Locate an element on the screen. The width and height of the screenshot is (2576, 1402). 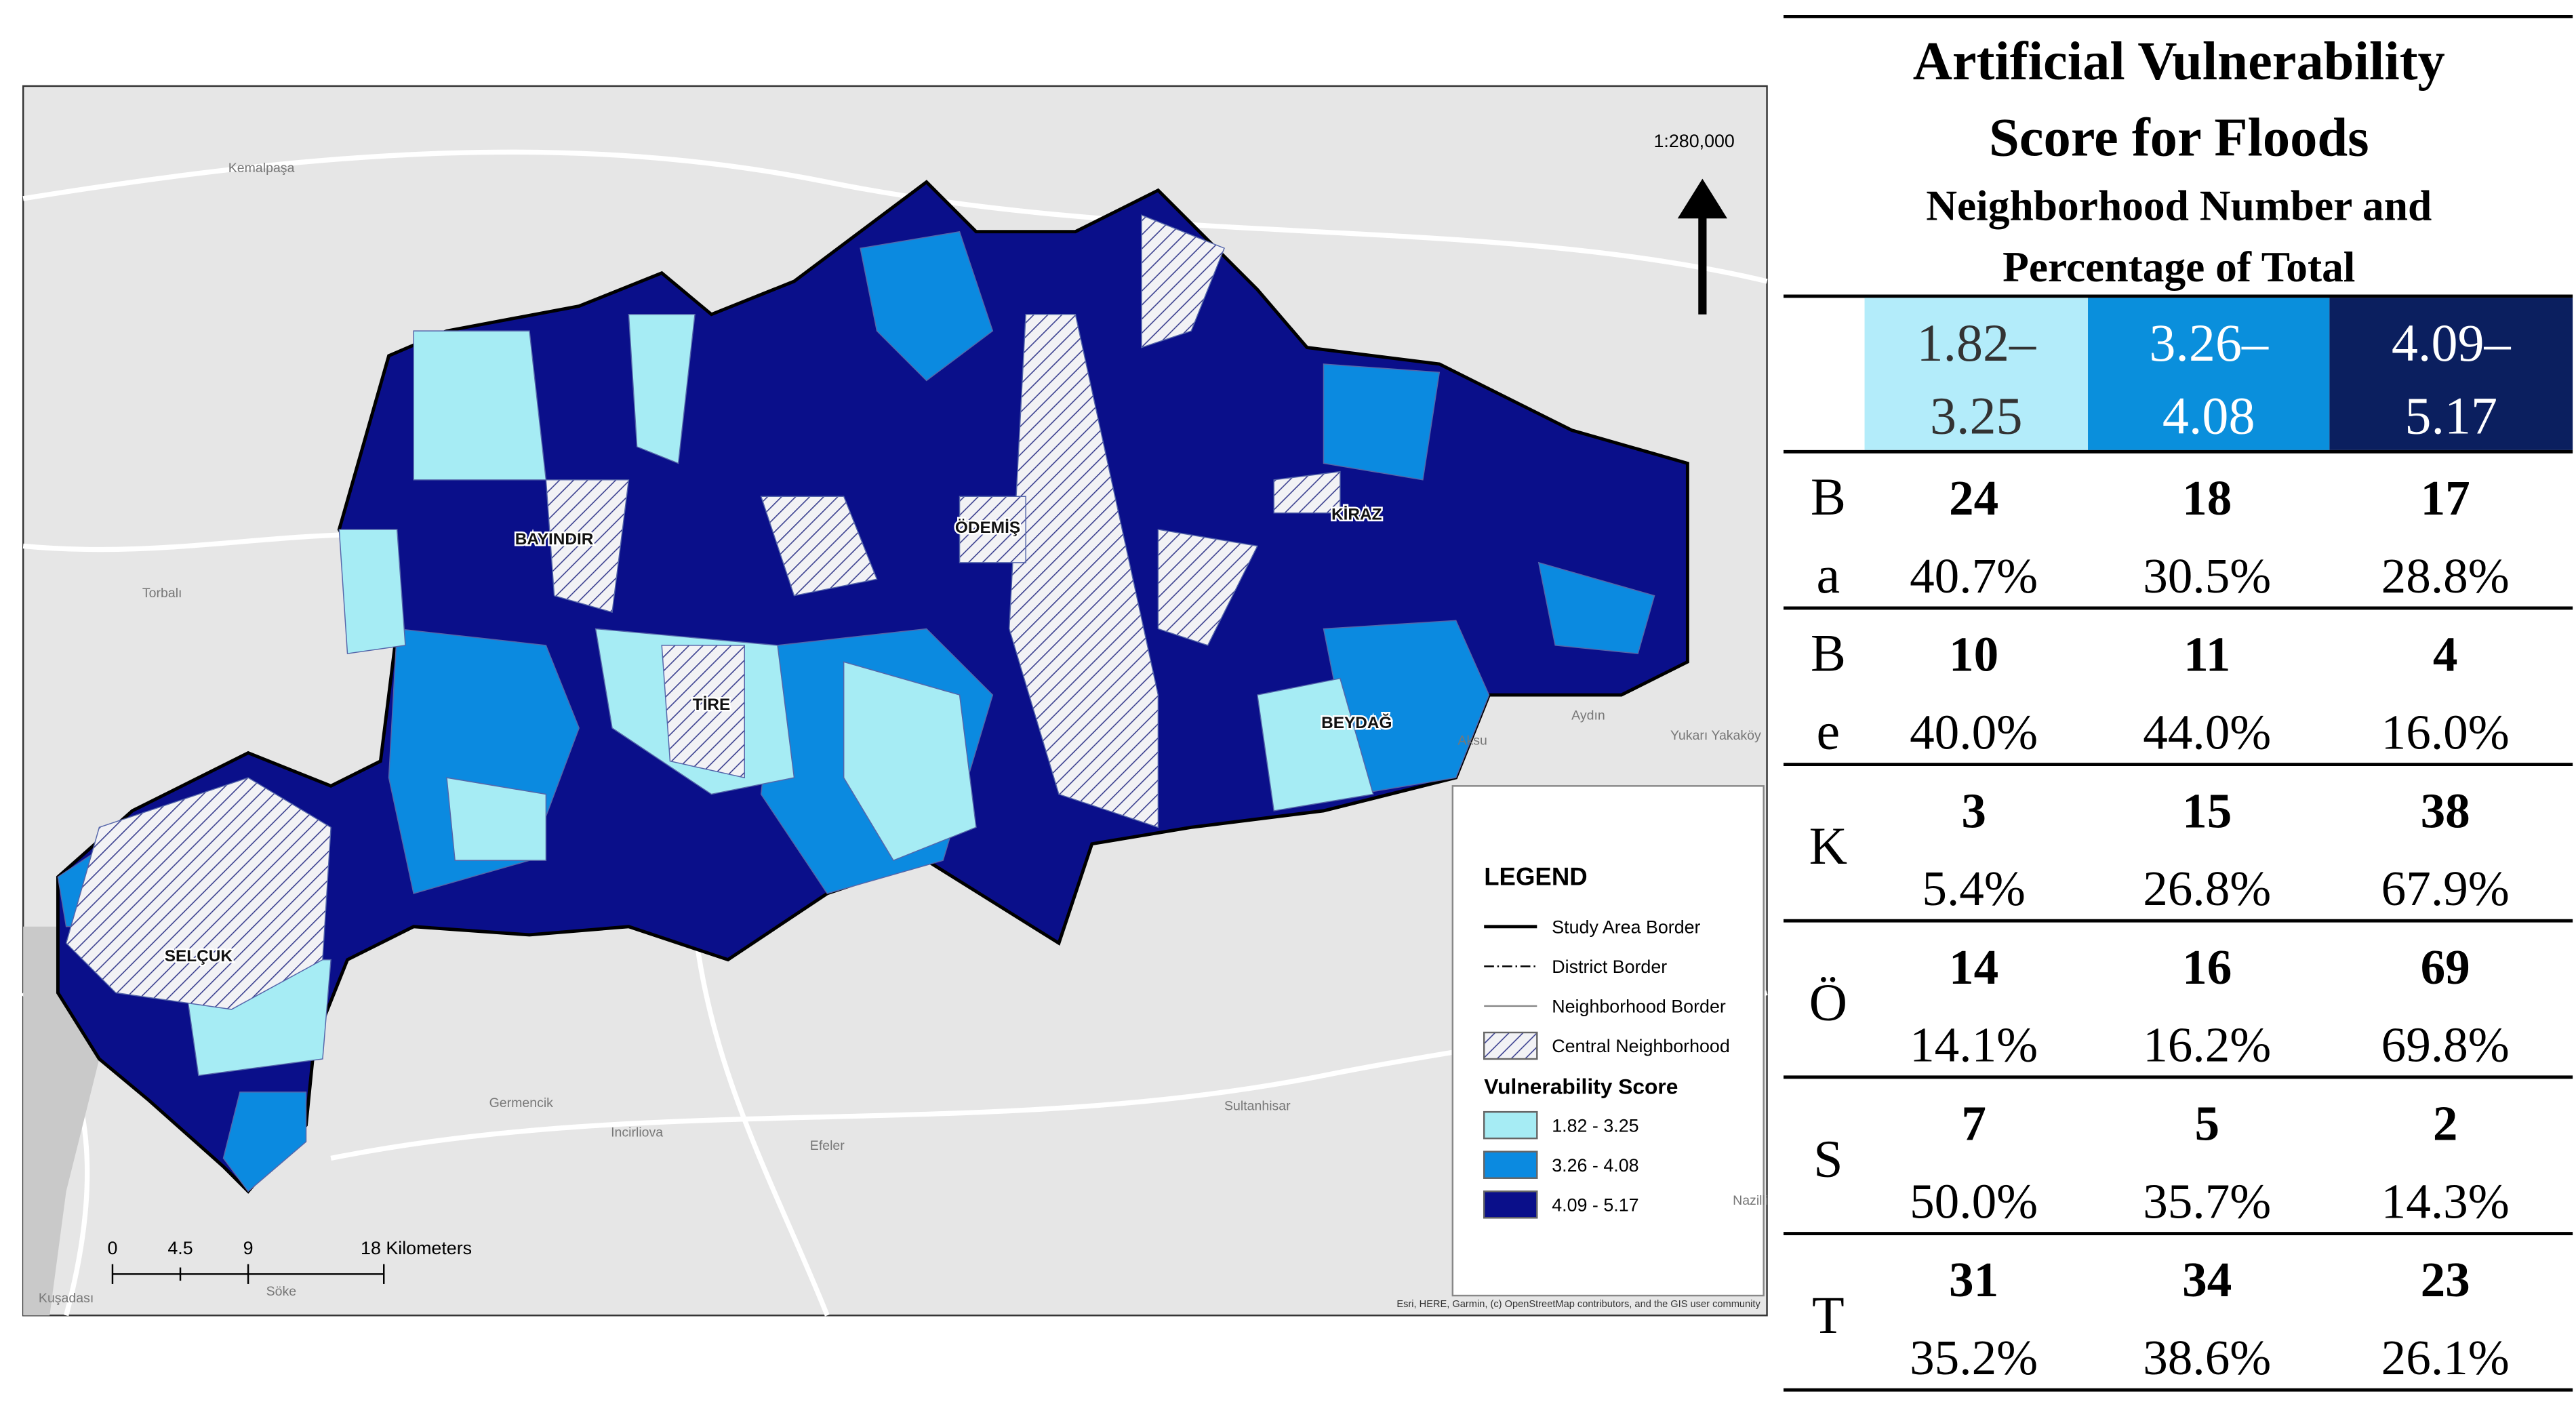
count: 23 is located at coordinates (2445, 1279).